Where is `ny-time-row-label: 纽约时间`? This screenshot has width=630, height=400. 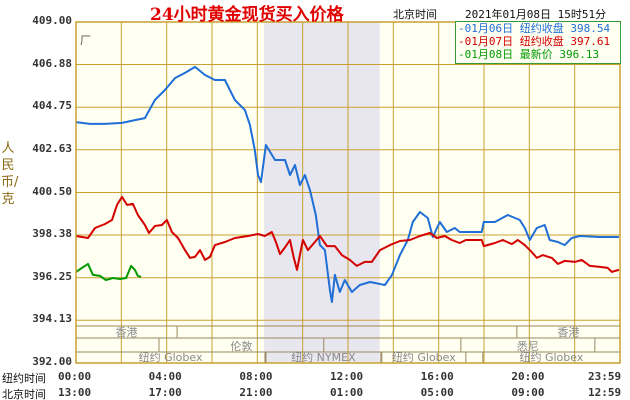 ny-time-row-label: 纽约时间 is located at coordinates (24, 378).